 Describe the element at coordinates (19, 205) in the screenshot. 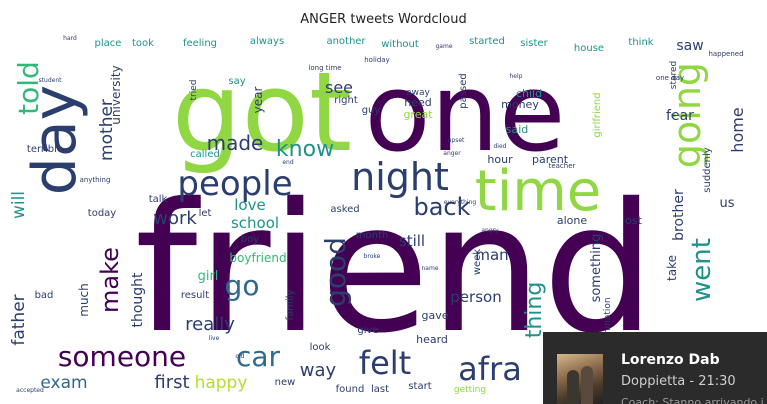

I see `word-will: will` at that location.